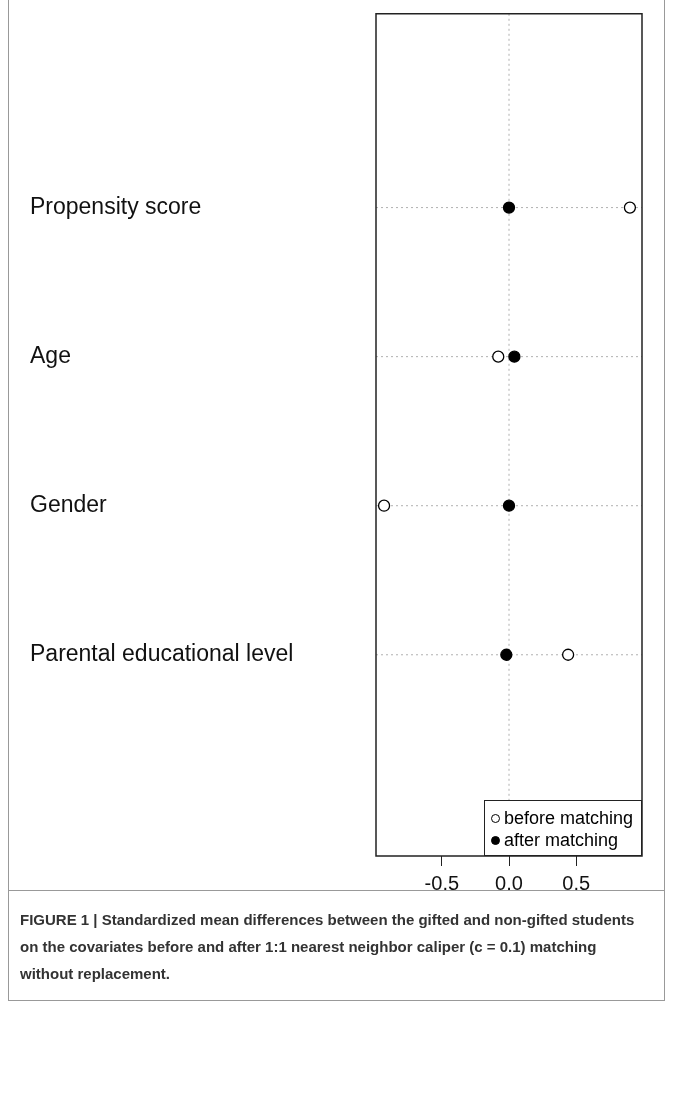 The width and height of the screenshot is (673, 1095). Describe the element at coordinates (69, 504) in the screenshot. I see `y-tick-label: Gender` at that location.